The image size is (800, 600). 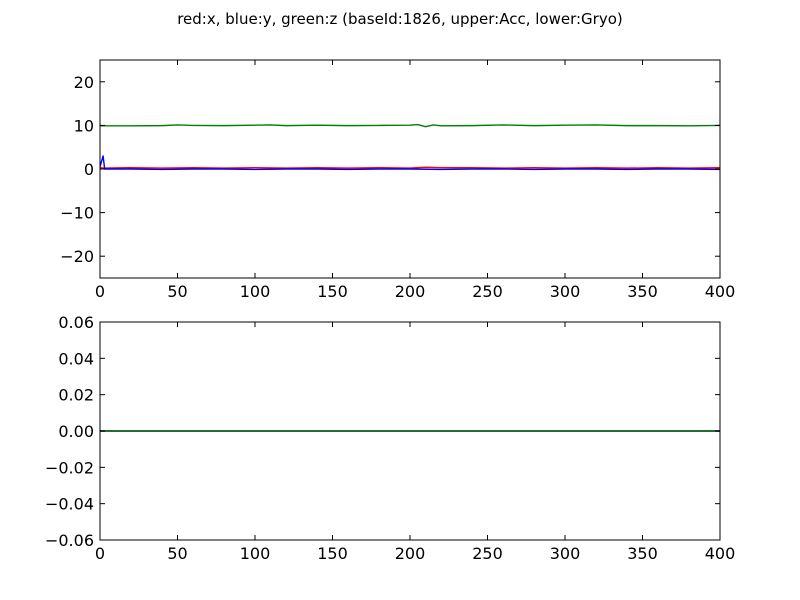 I want to click on lower-y-tick-label: −0.02, so click(x=69, y=467).